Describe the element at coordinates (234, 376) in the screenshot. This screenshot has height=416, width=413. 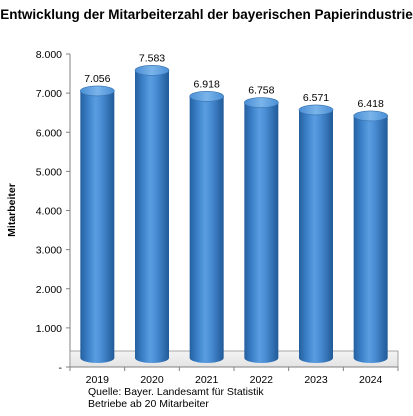
I see `x-axis: 2019 2020 2021 2022 2023 2024` at that location.